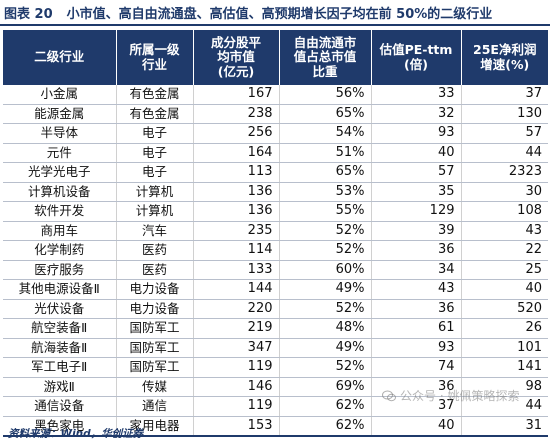 The width and height of the screenshot is (550, 443). Describe the element at coordinates (415, 426) in the screenshot. I see `cell-pe-ttm: 40` at that location.